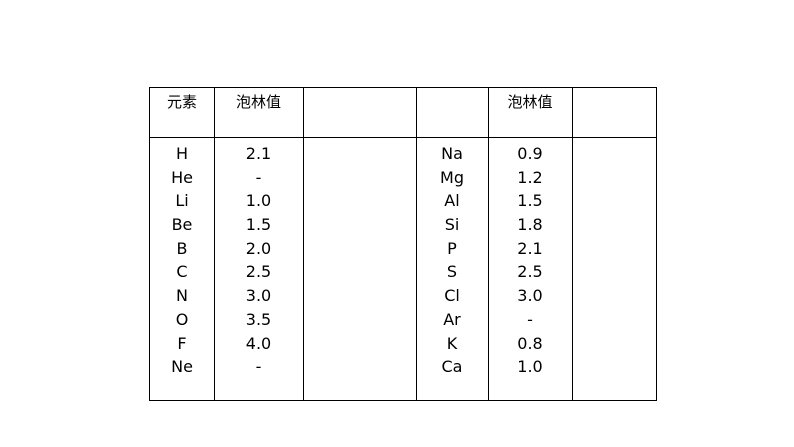 The height and width of the screenshot is (447, 794). What do you see at coordinates (182, 272) in the screenshot?
I see `element-symbol: C` at bounding box center [182, 272].